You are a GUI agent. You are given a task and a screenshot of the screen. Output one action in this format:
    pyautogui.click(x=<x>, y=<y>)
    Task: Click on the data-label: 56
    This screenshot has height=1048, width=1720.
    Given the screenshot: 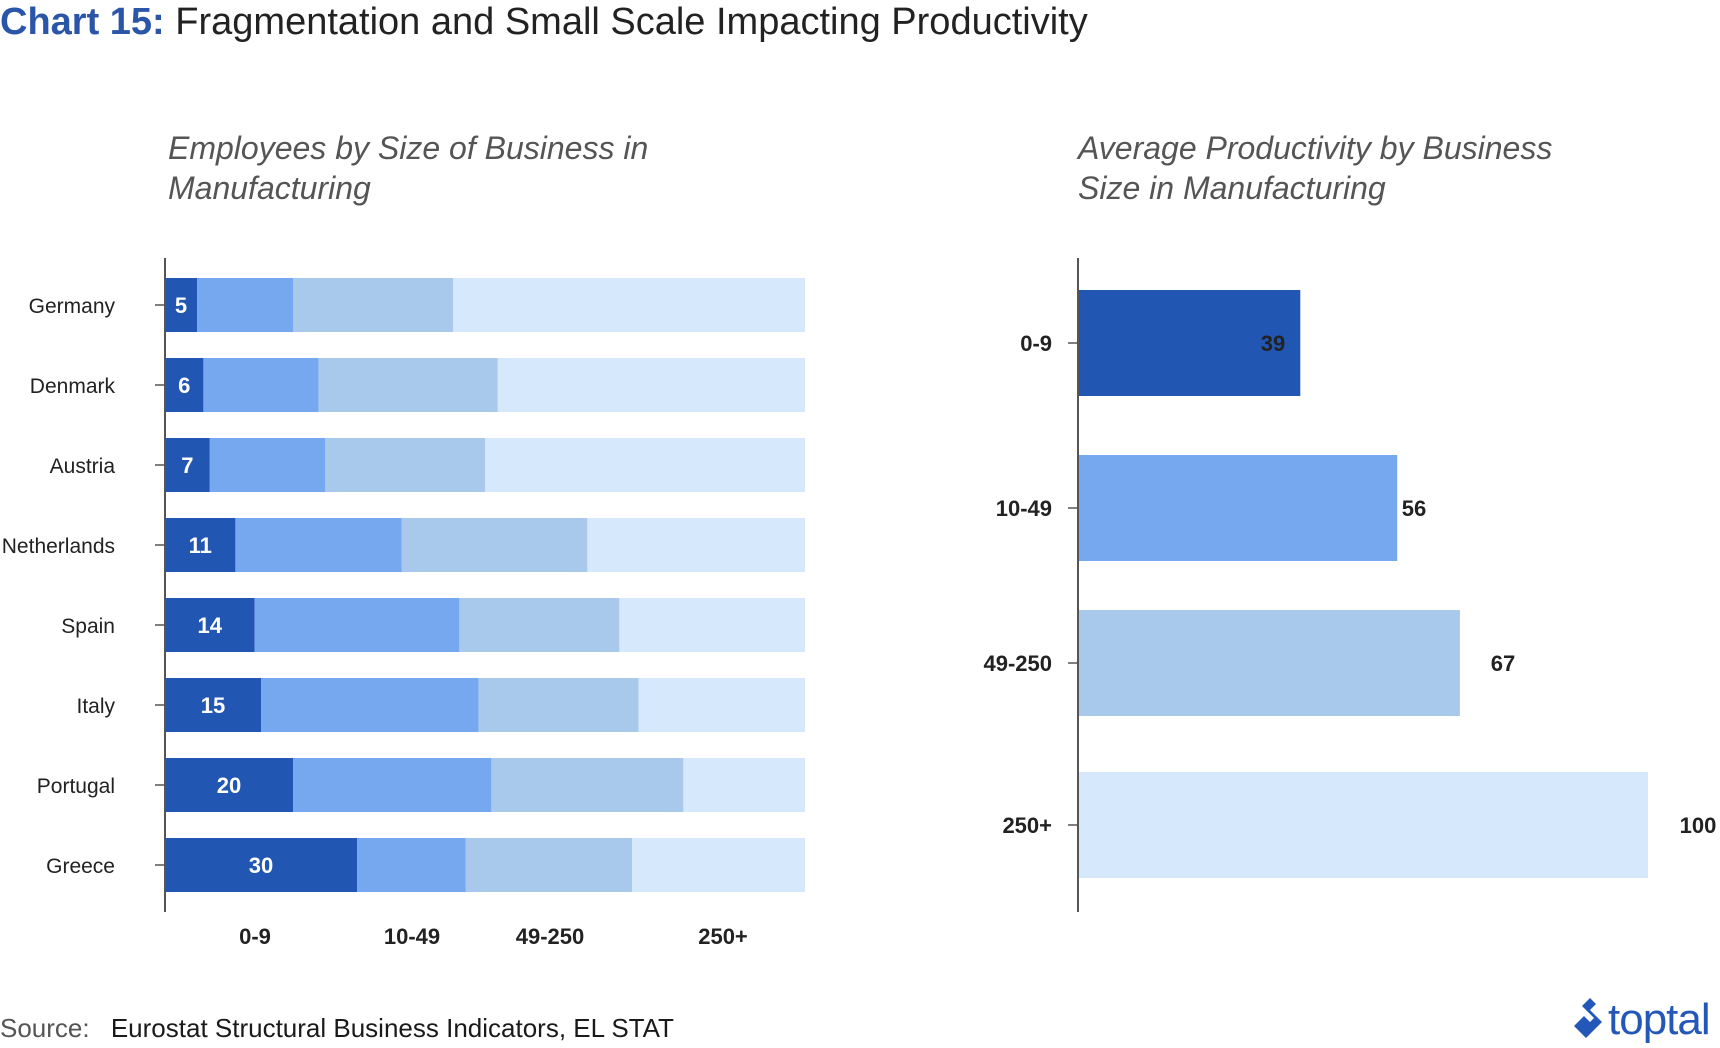 What is the action you would take?
    pyautogui.click(x=1414, y=508)
    